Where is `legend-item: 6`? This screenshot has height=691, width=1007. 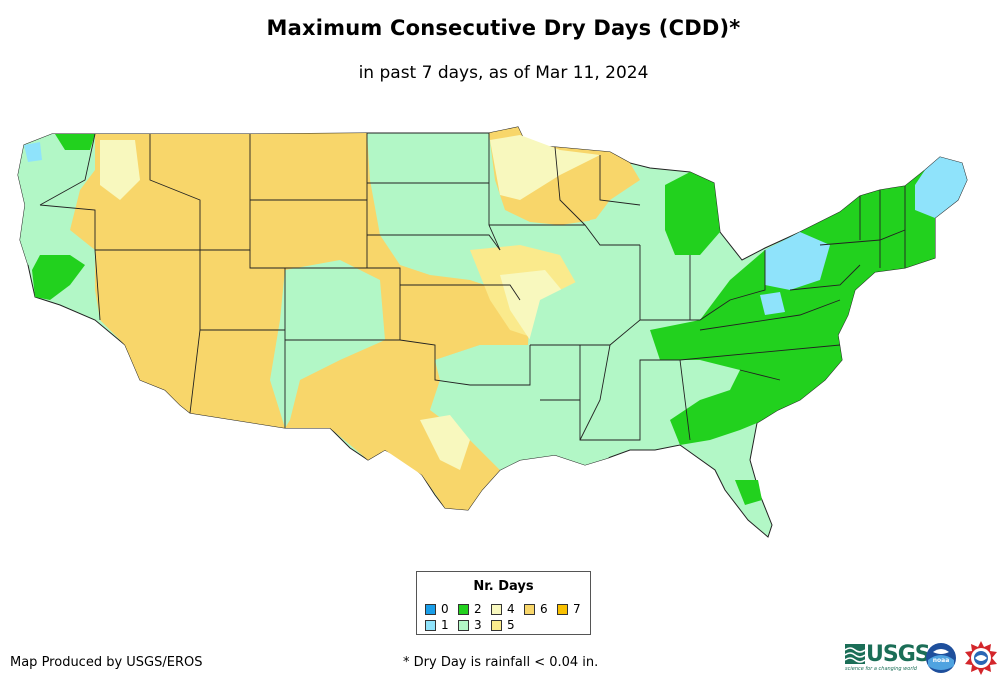
legend-item: 6 is located at coordinates (536, 609).